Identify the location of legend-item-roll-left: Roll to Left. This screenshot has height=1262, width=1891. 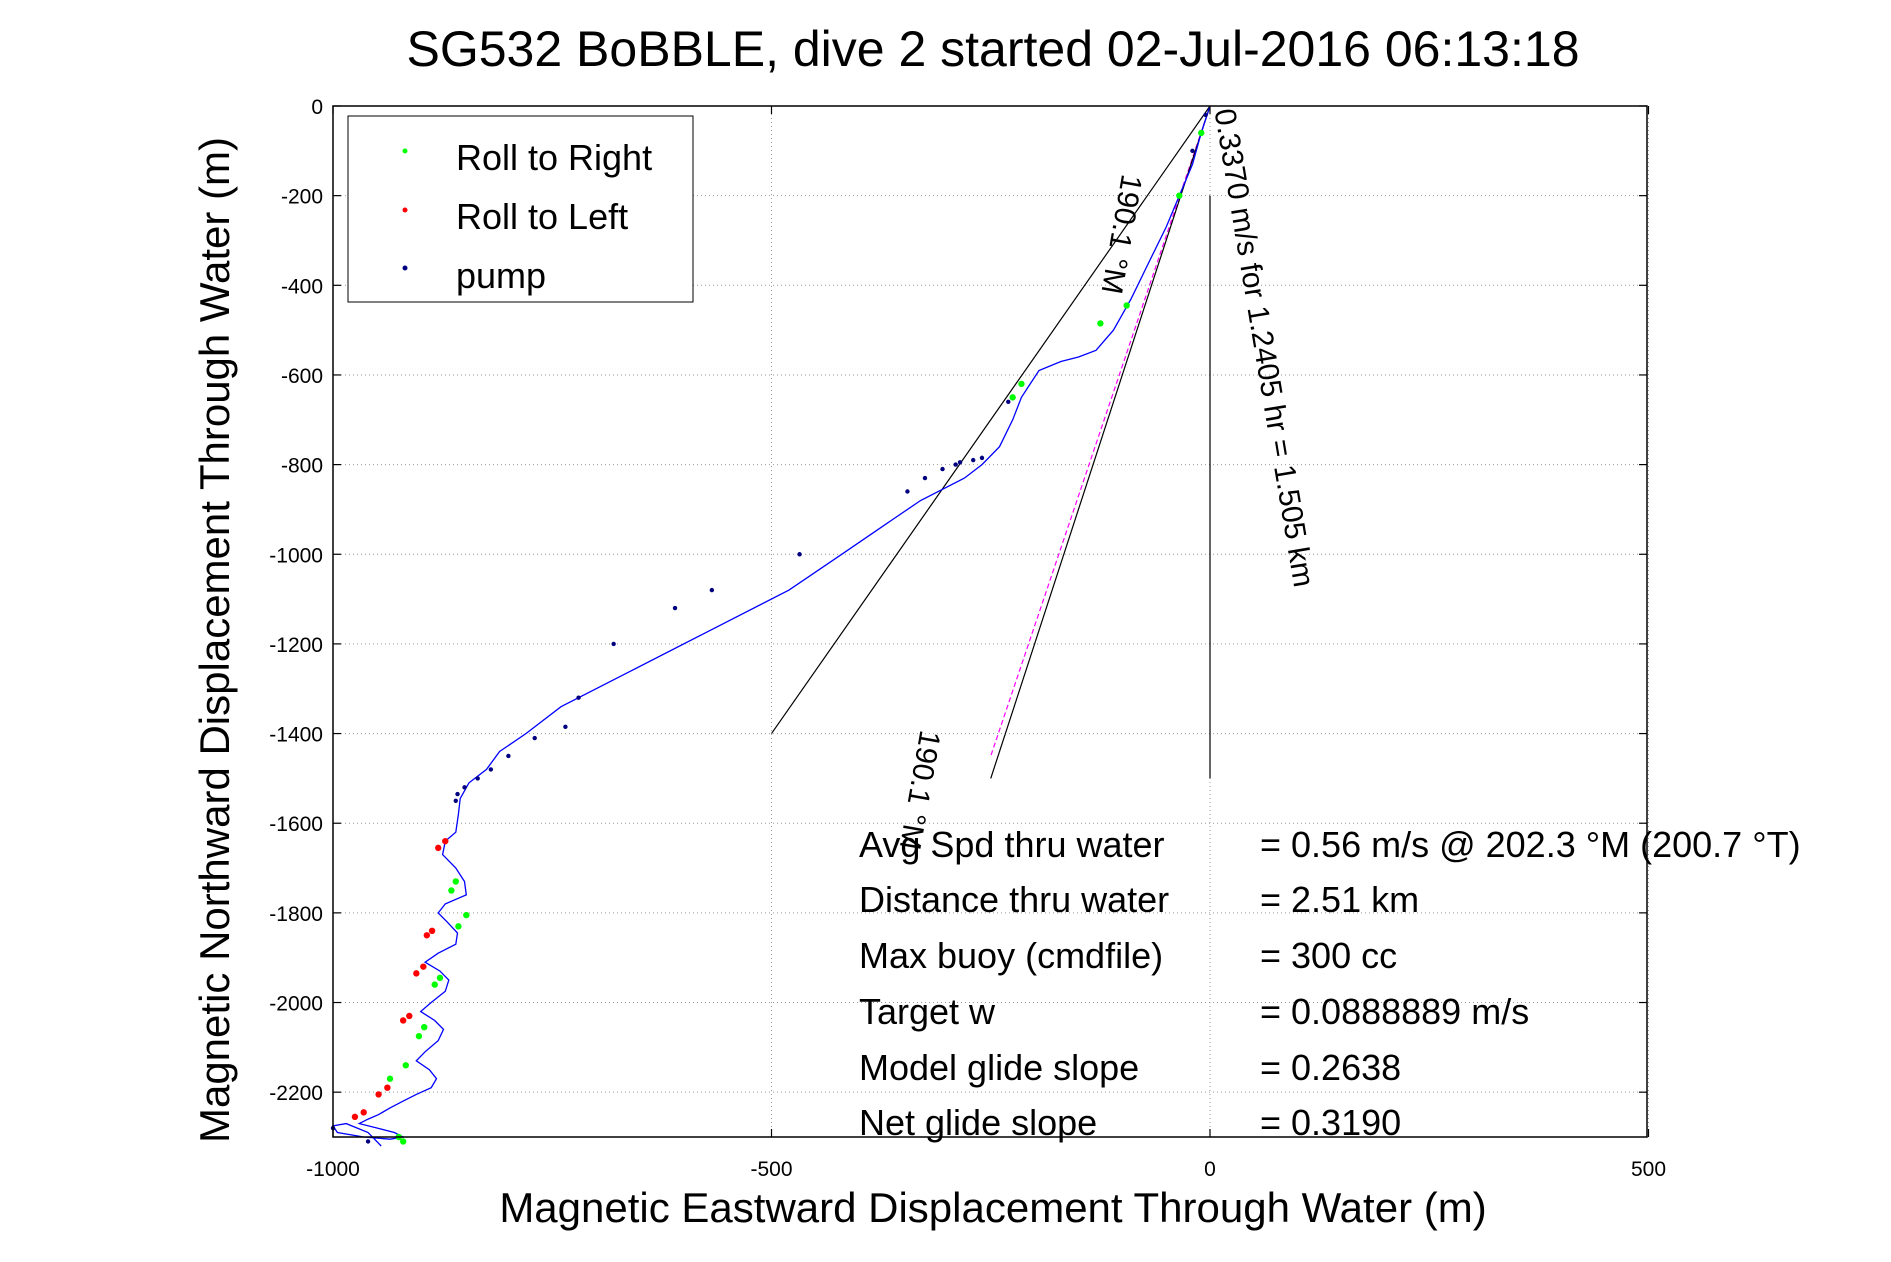
(515, 216).